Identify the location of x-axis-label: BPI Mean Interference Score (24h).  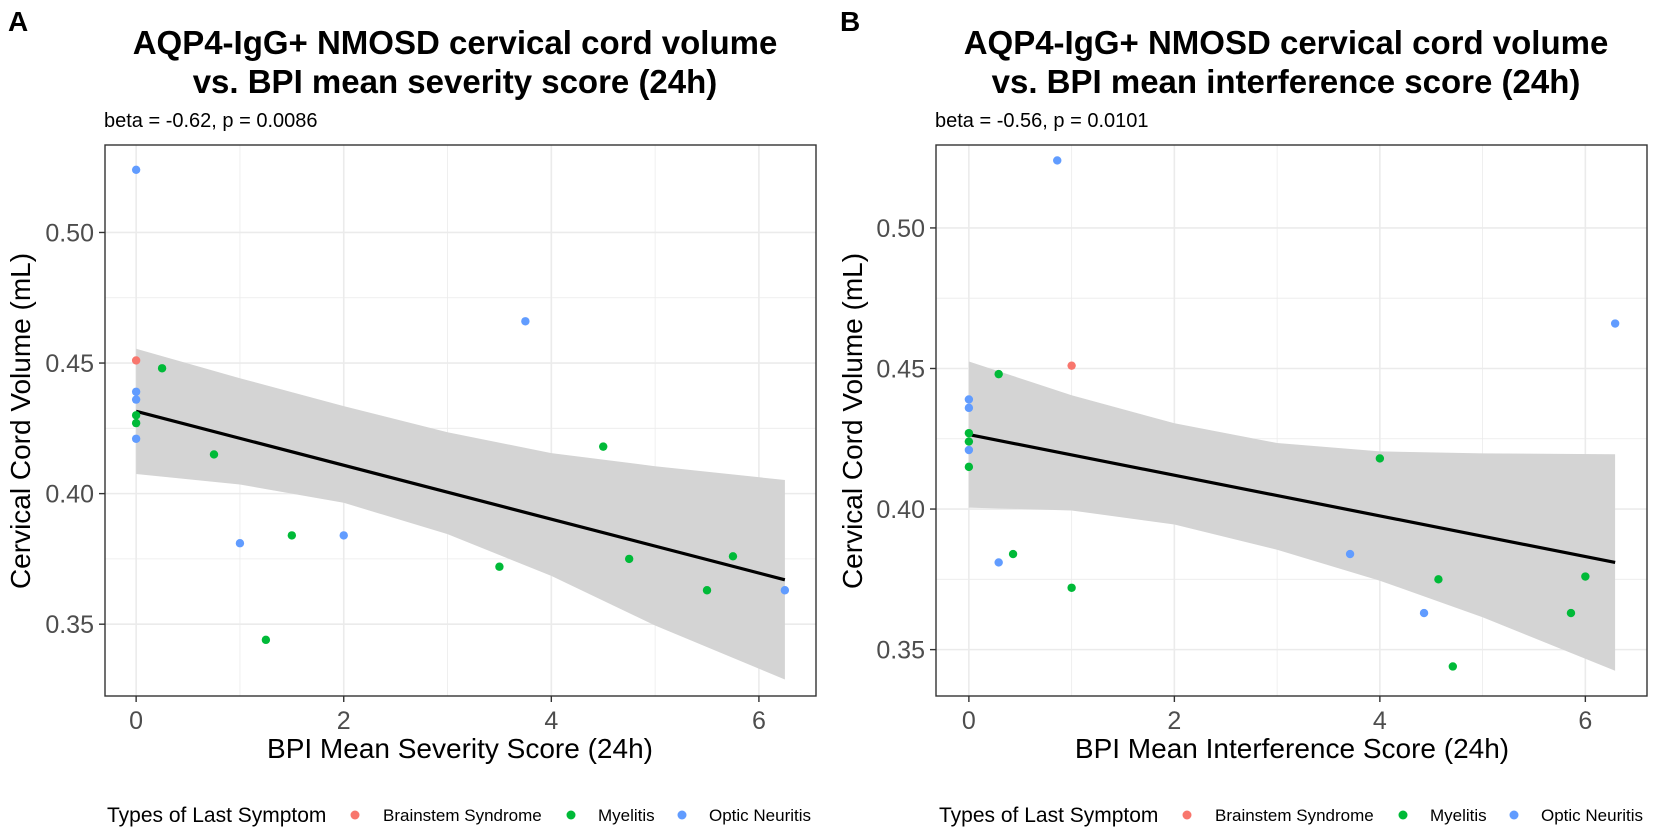
(1292, 748).